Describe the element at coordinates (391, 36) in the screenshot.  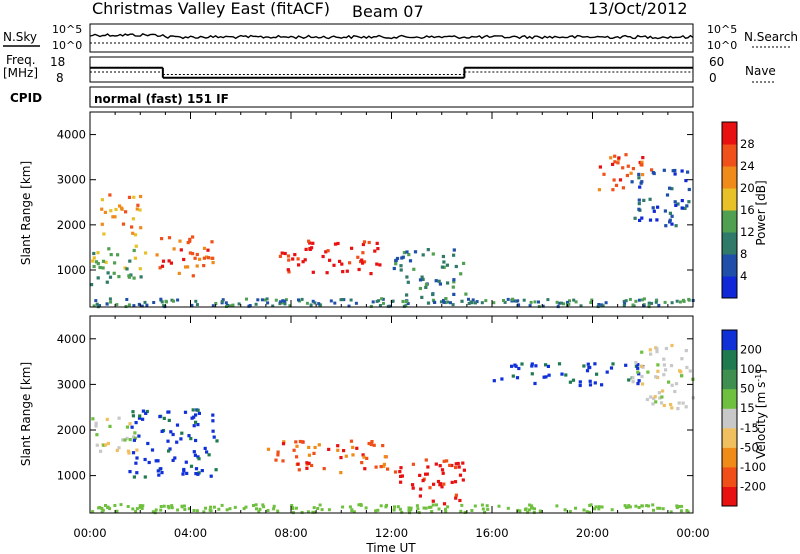
I see `noise-sky-trace` at that location.